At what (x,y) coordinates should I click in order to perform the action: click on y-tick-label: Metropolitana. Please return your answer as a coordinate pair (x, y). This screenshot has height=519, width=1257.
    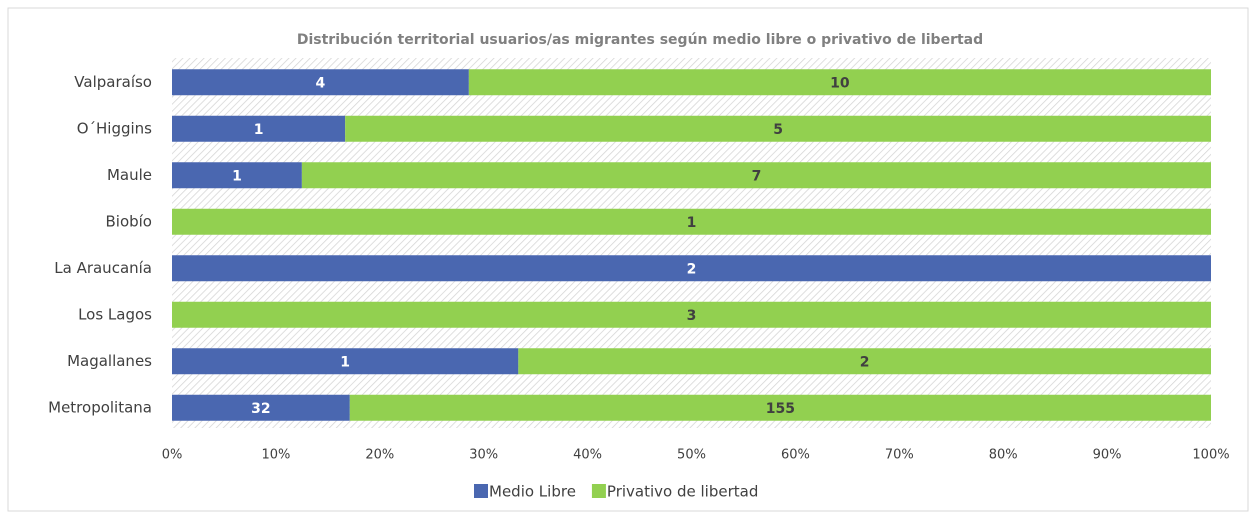
    Looking at the image, I should click on (100, 407).